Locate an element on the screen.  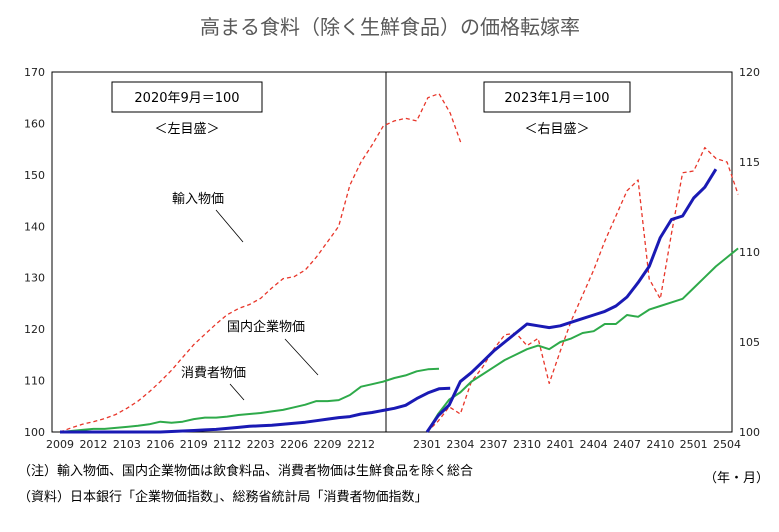
x-tick-label: 2410 is located at coordinates (660, 444).